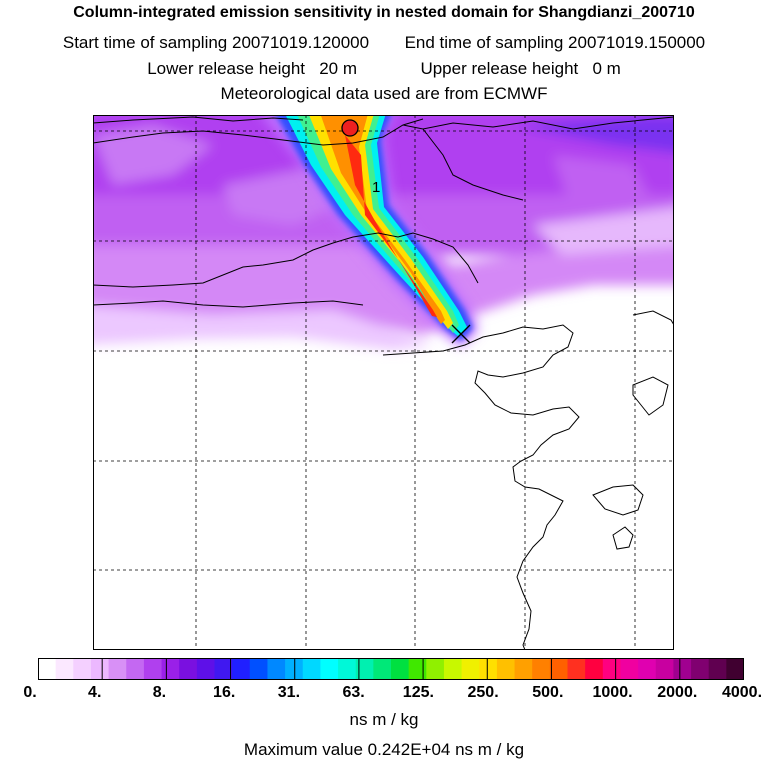 This screenshot has height=768, width=768. What do you see at coordinates (612, 692) in the screenshot?
I see `colorbar-tick-label: 1000.` at bounding box center [612, 692].